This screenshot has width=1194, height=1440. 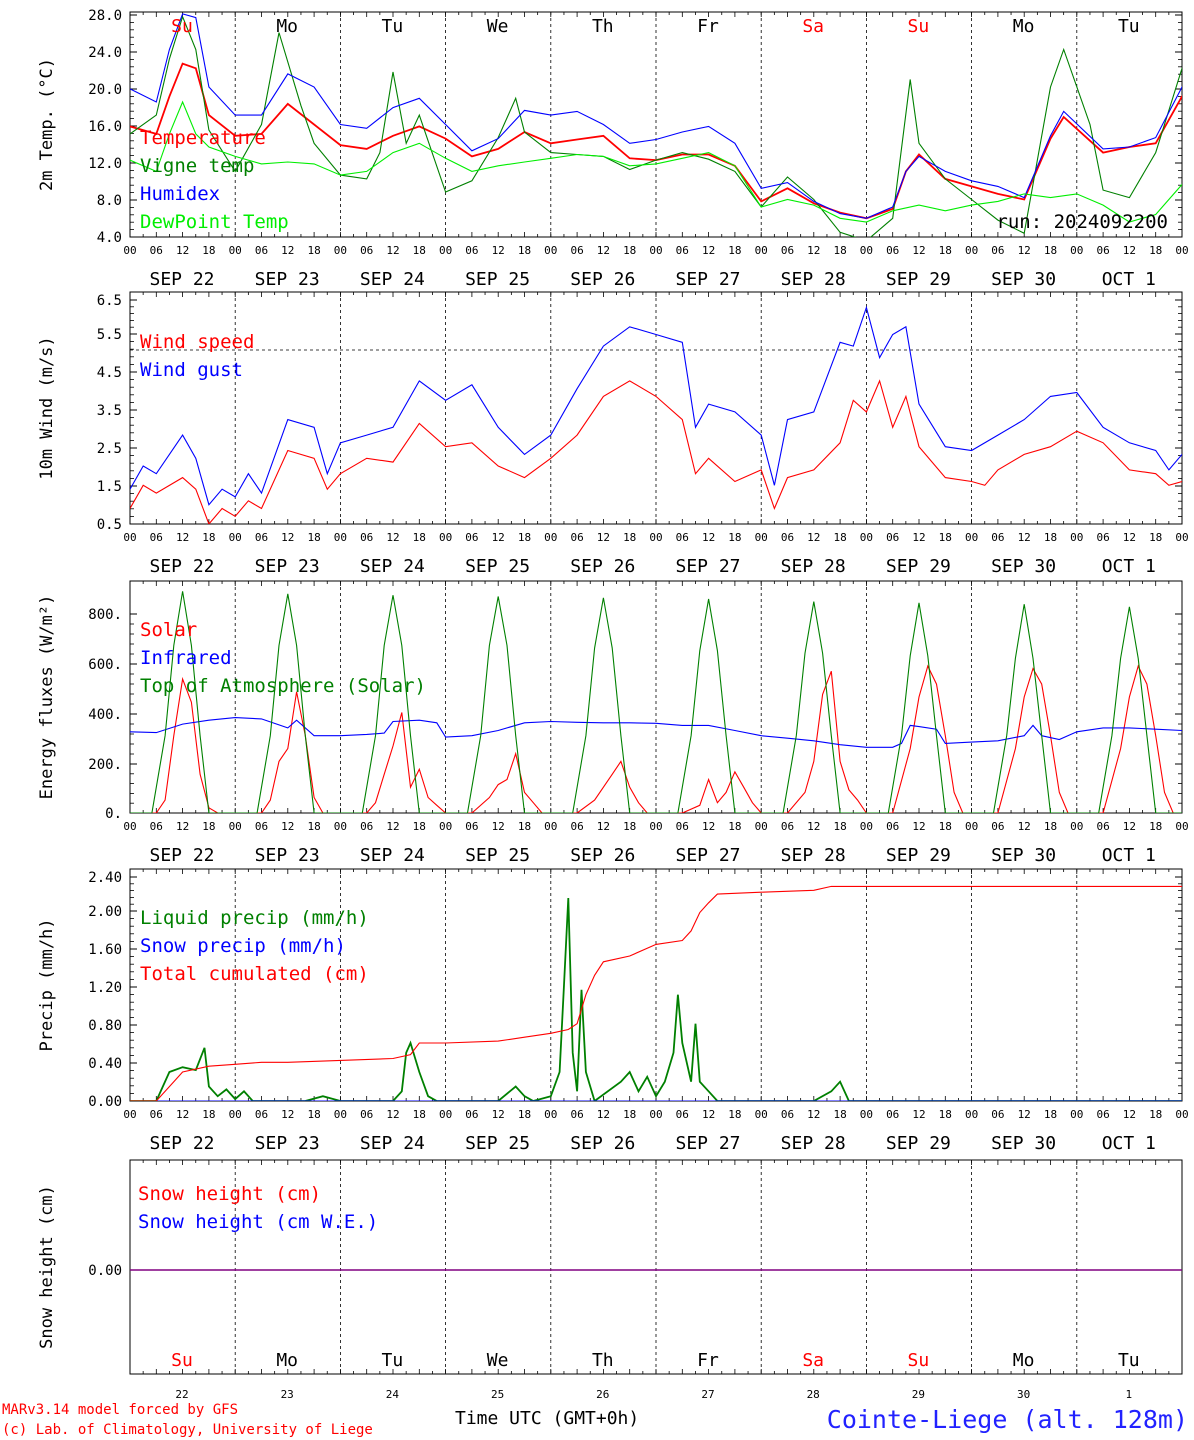 I want to click on y-tick-label: 800., so click(x=105, y=615).